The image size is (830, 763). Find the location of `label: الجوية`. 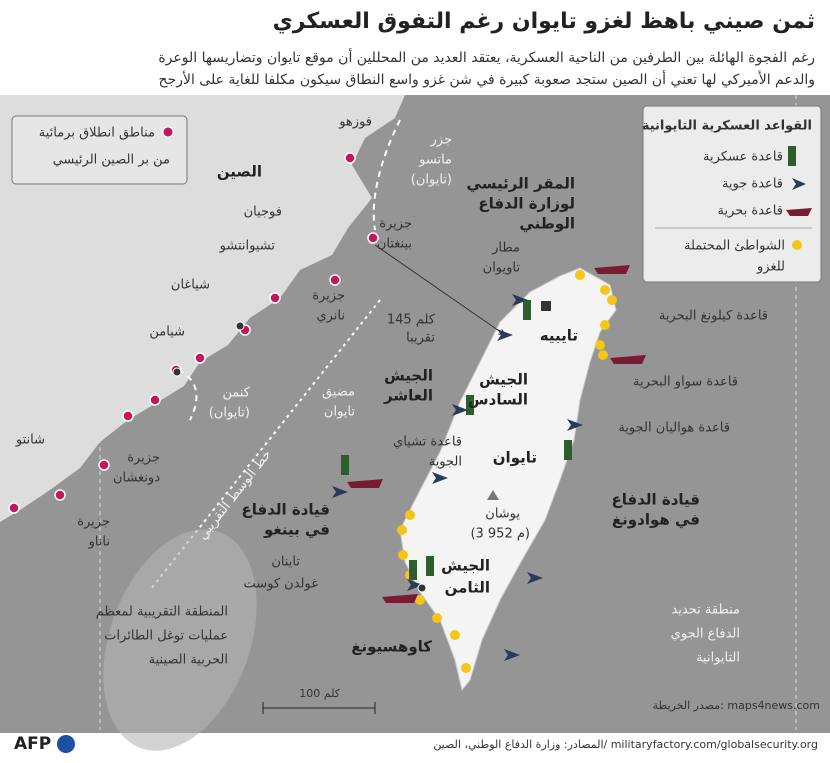

label: الجوية is located at coordinates (445, 462).